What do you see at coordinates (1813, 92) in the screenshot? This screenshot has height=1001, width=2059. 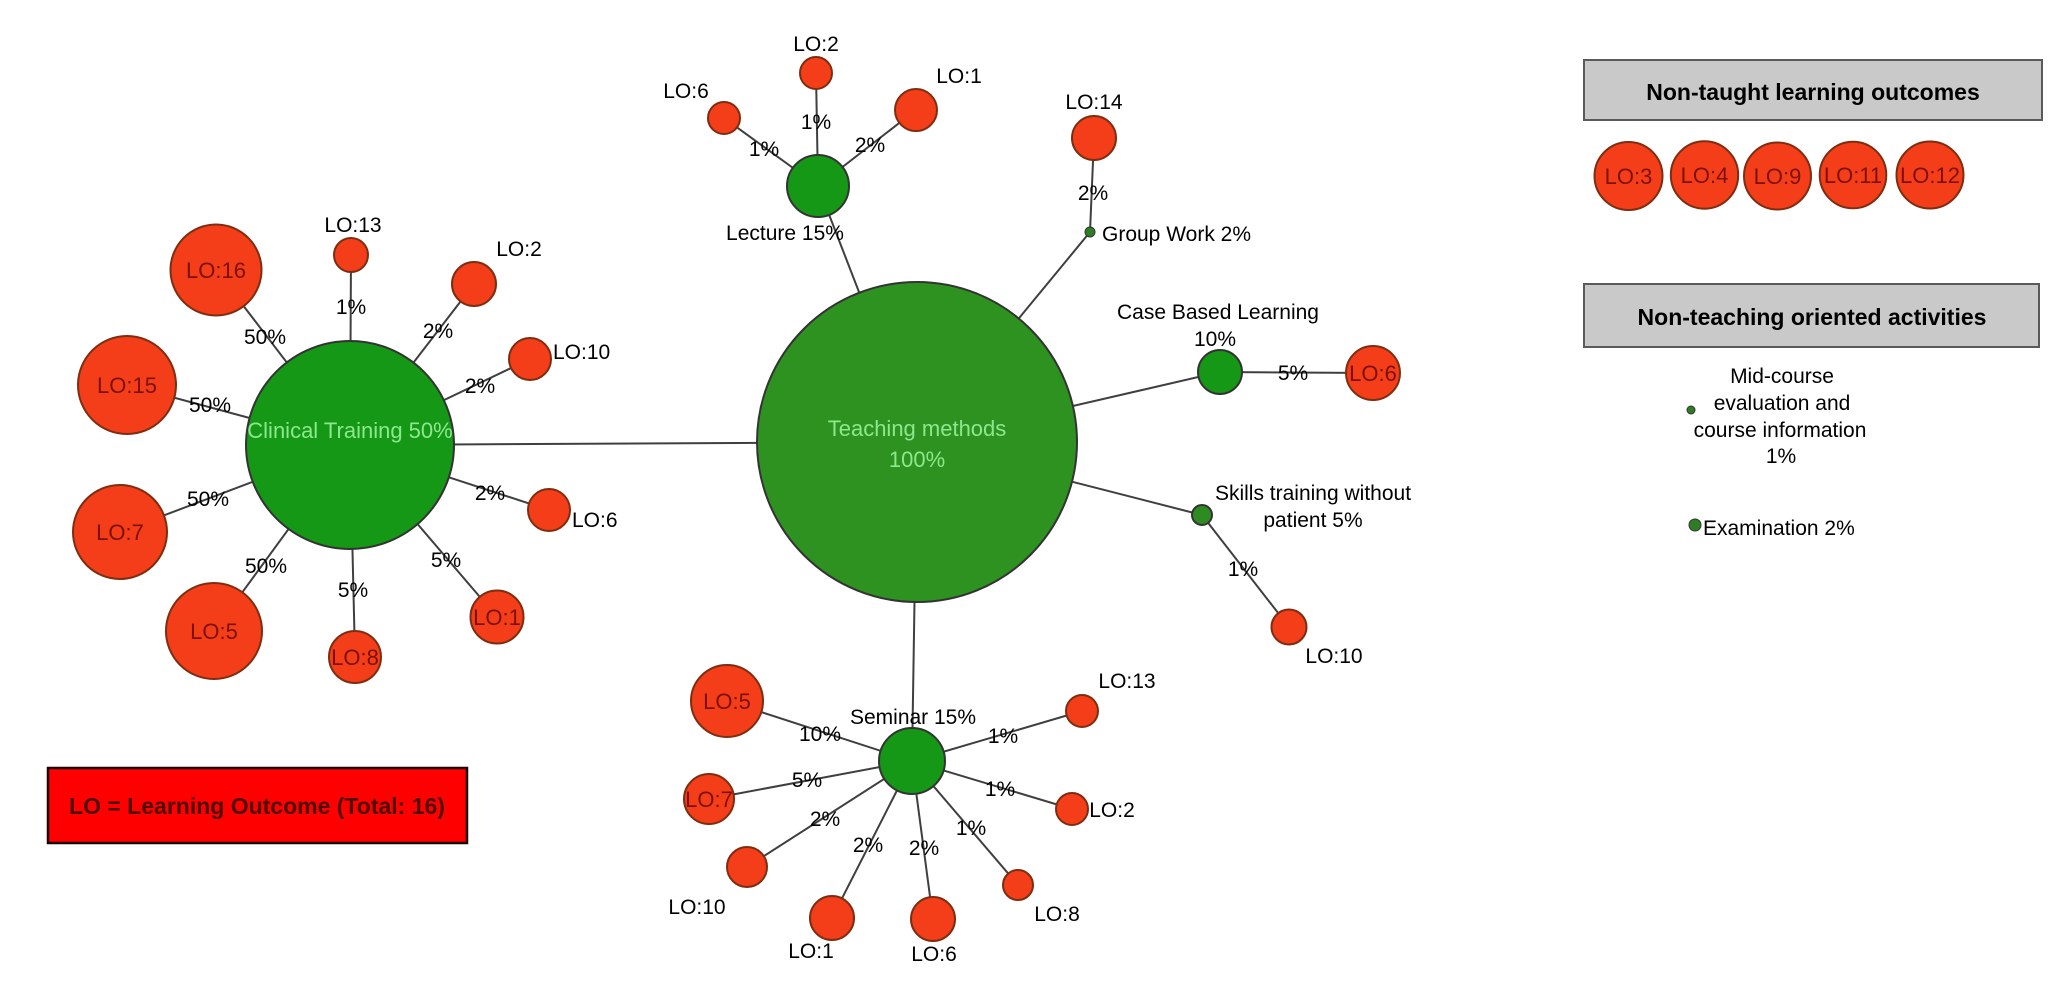 I see `svg-text: Non-taught learning outcomes` at bounding box center [1813, 92].